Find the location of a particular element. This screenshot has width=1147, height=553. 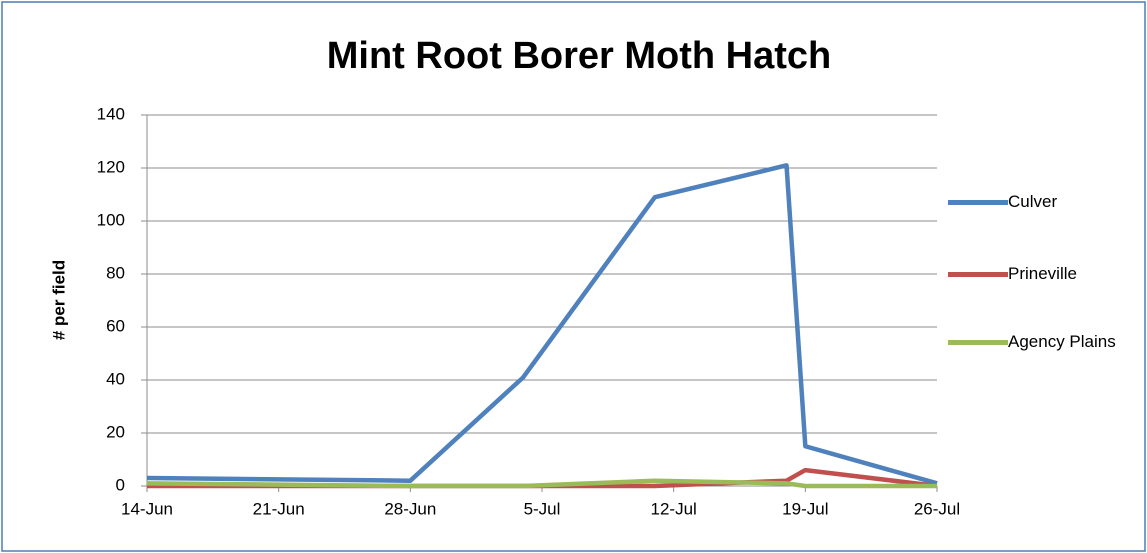

legend-label: Culver is located at coordinates (1033, 201).